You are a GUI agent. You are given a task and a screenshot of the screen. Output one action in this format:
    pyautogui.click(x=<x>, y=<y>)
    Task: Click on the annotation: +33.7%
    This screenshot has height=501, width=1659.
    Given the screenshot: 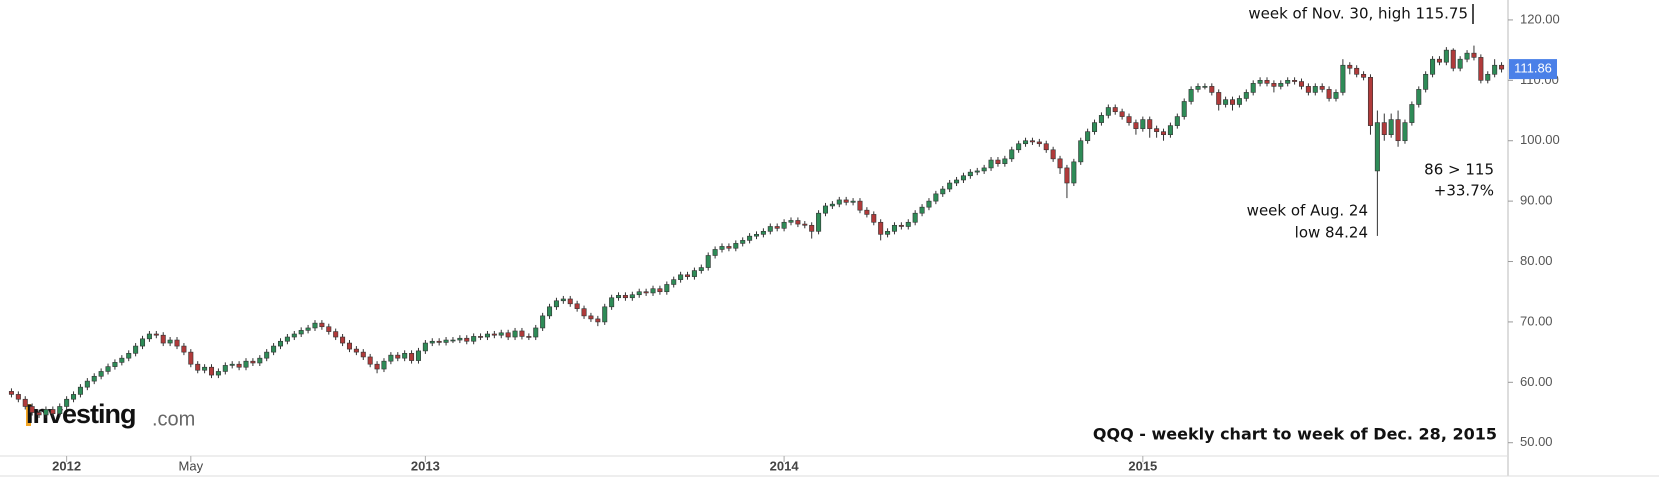 What is the action you would take?
    pyautogui.click(x=1464, y=191)
    